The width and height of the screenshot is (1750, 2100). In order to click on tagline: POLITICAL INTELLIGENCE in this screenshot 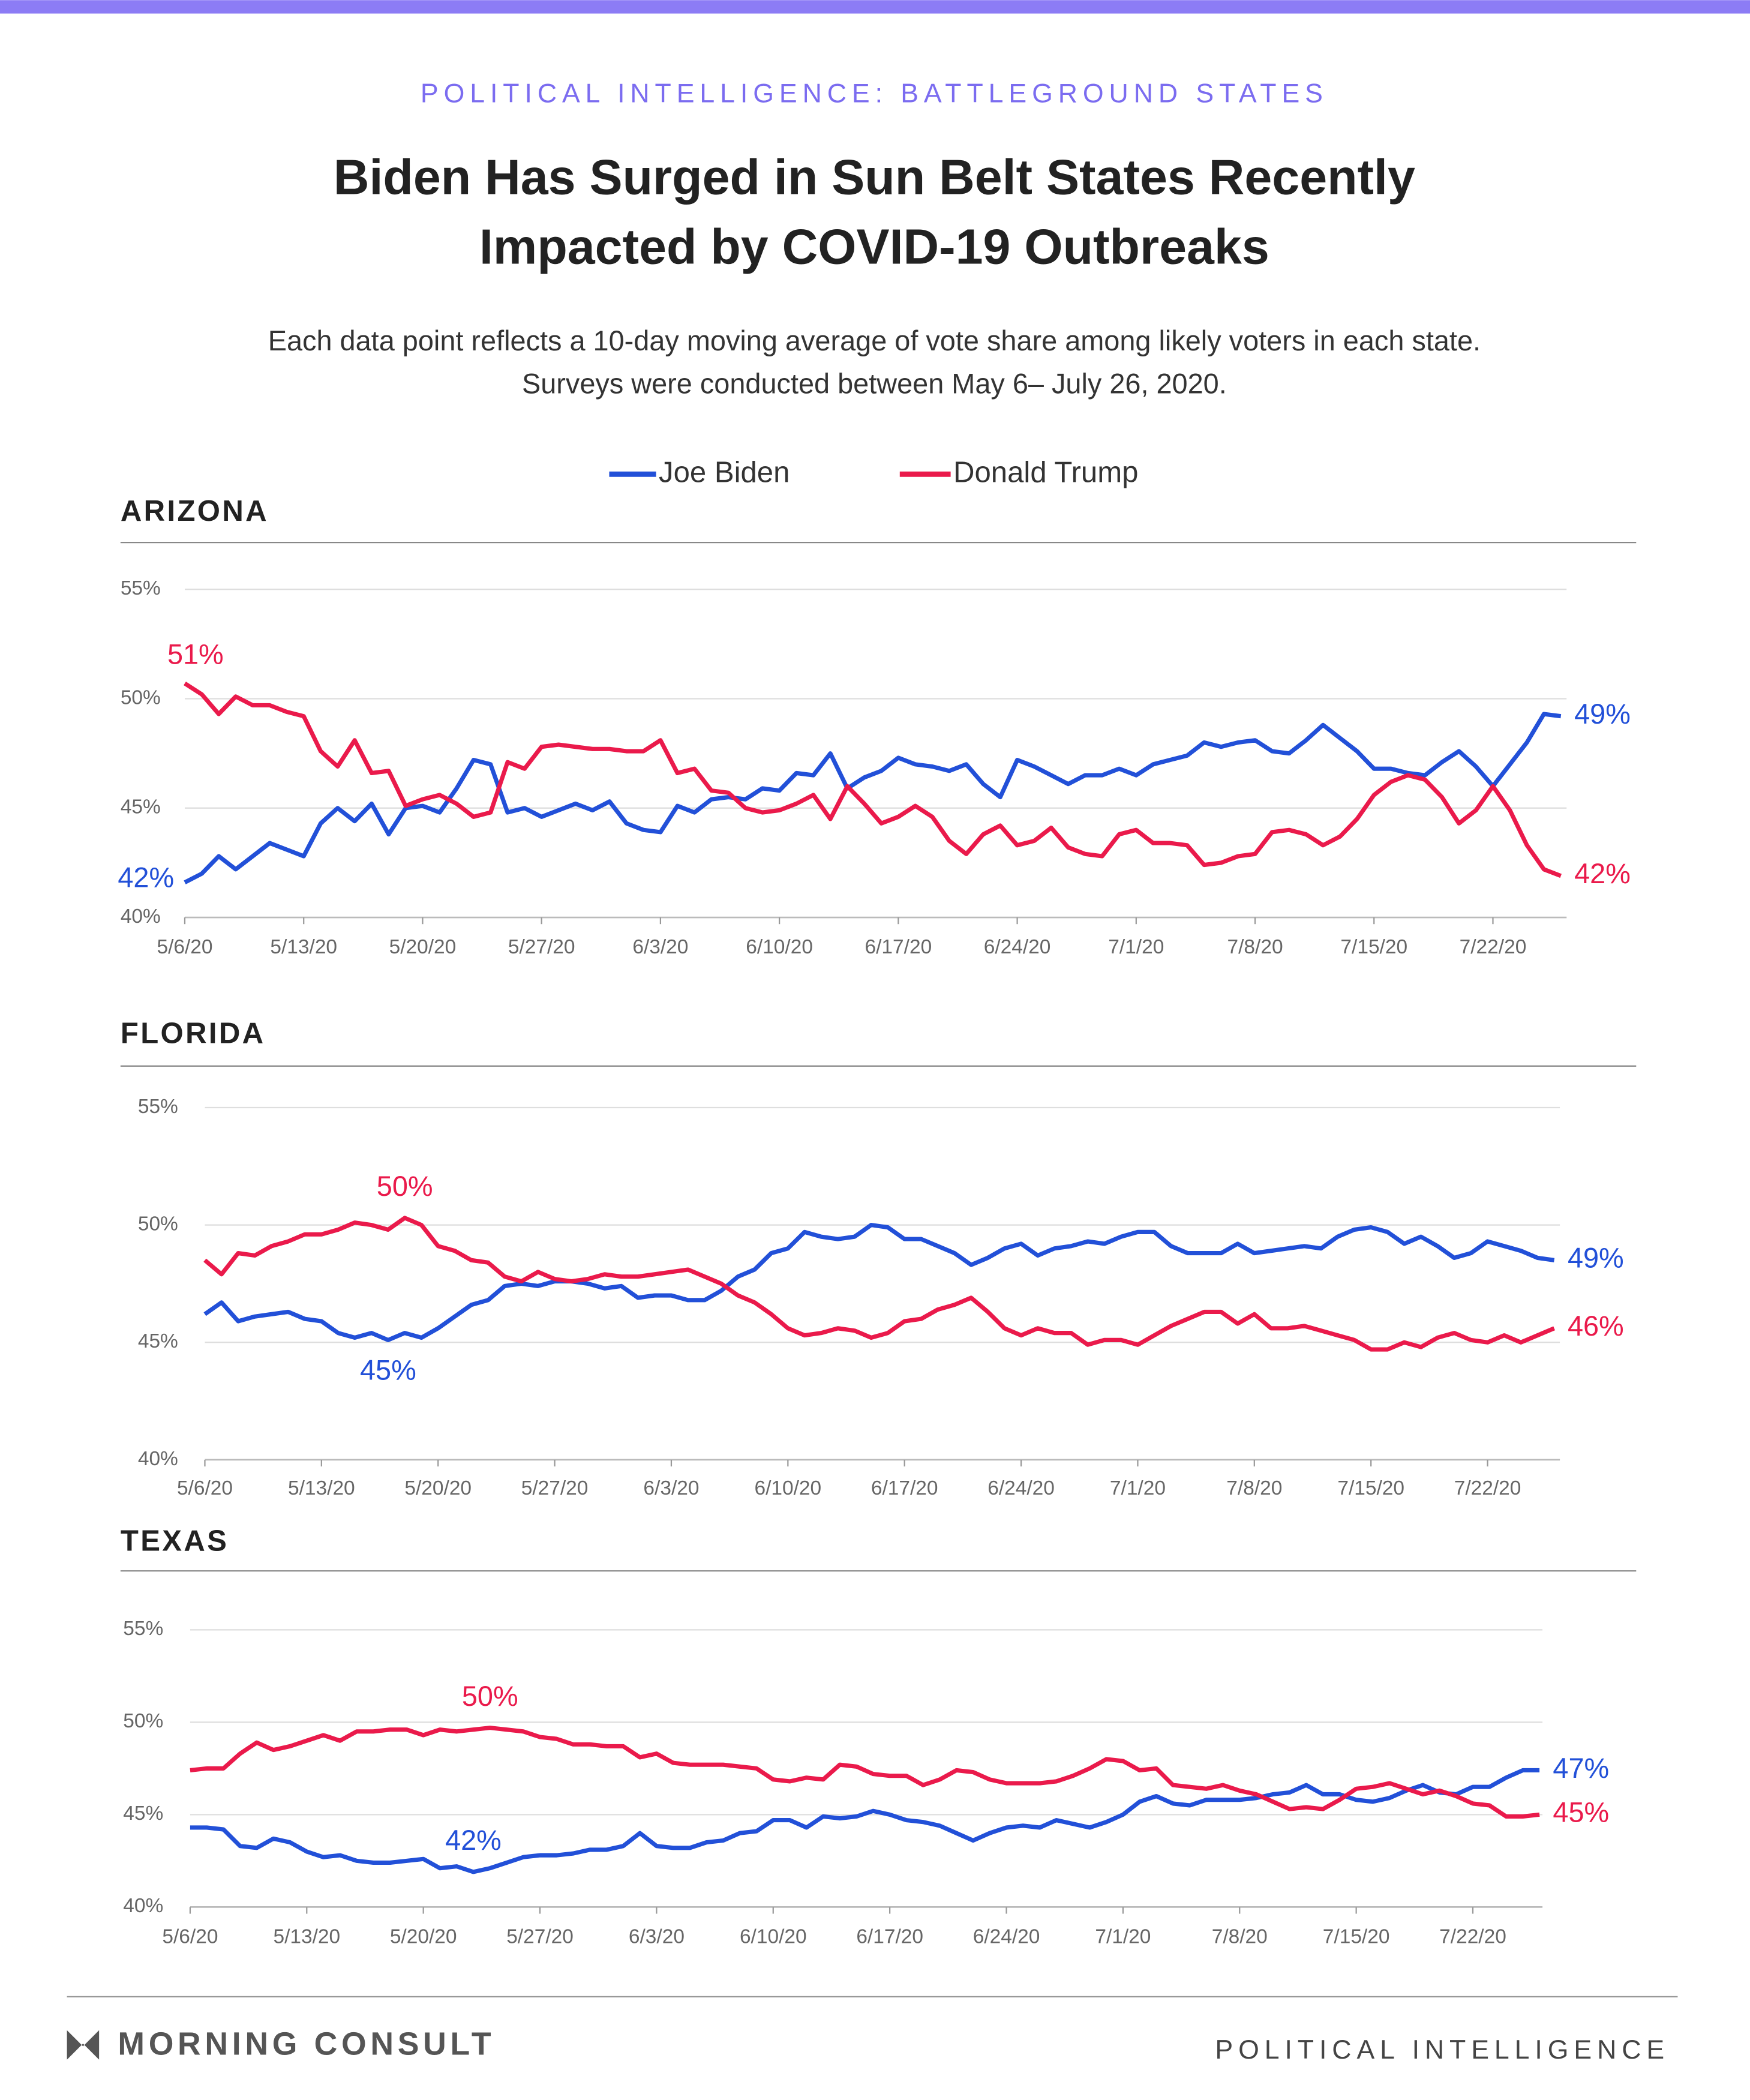, I will do `click(1442, 2050)`.